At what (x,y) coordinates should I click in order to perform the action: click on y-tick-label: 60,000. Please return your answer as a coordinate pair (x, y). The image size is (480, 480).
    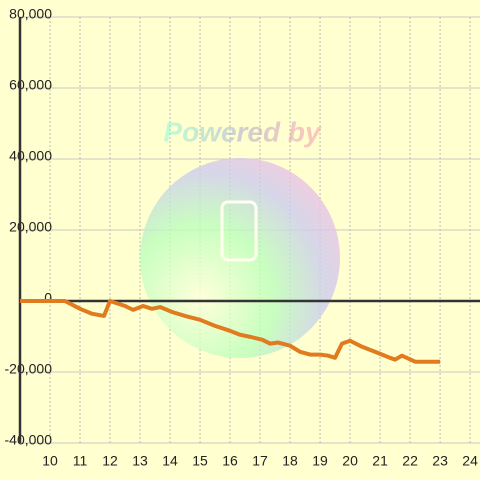
    Looking at the image, I should click on (30, 85).